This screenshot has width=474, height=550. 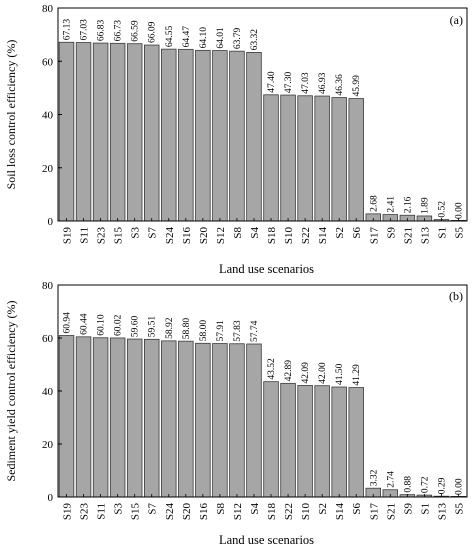 I want to click on panel-b-x-tick-label: S6, so click(x=357, y=509).